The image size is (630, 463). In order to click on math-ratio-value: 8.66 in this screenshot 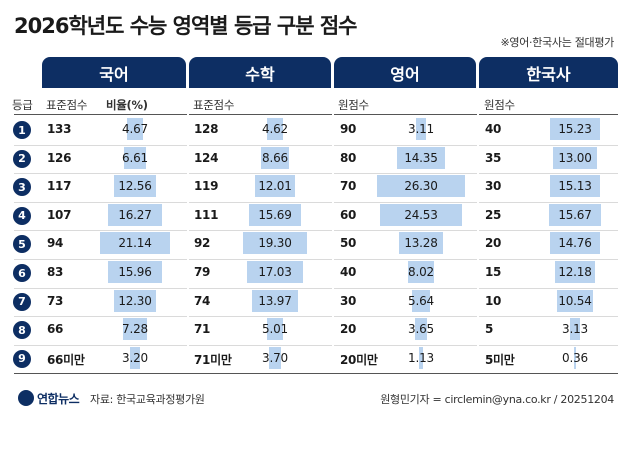, I will do `click(275, 157)`.